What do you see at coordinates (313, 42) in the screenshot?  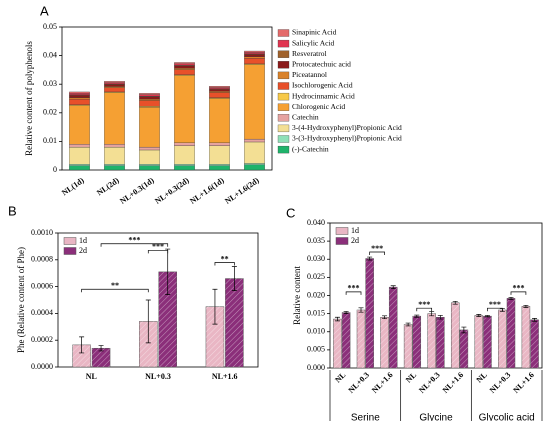 I see `legend-label: Salicylic Acid` at bounding box center [313, 42].